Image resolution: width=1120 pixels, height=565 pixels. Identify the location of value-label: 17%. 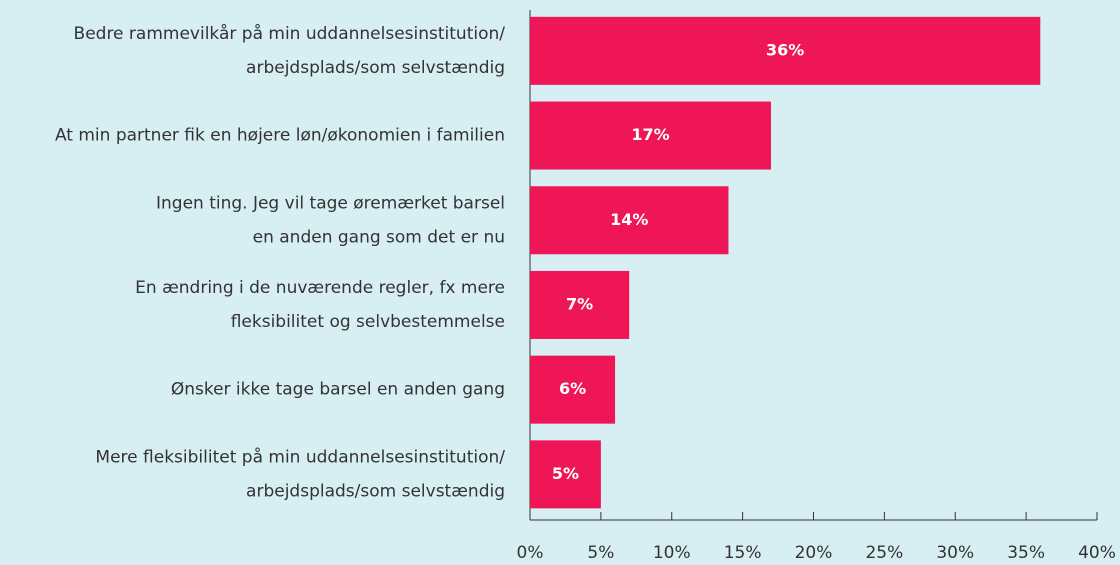
(650, 134).